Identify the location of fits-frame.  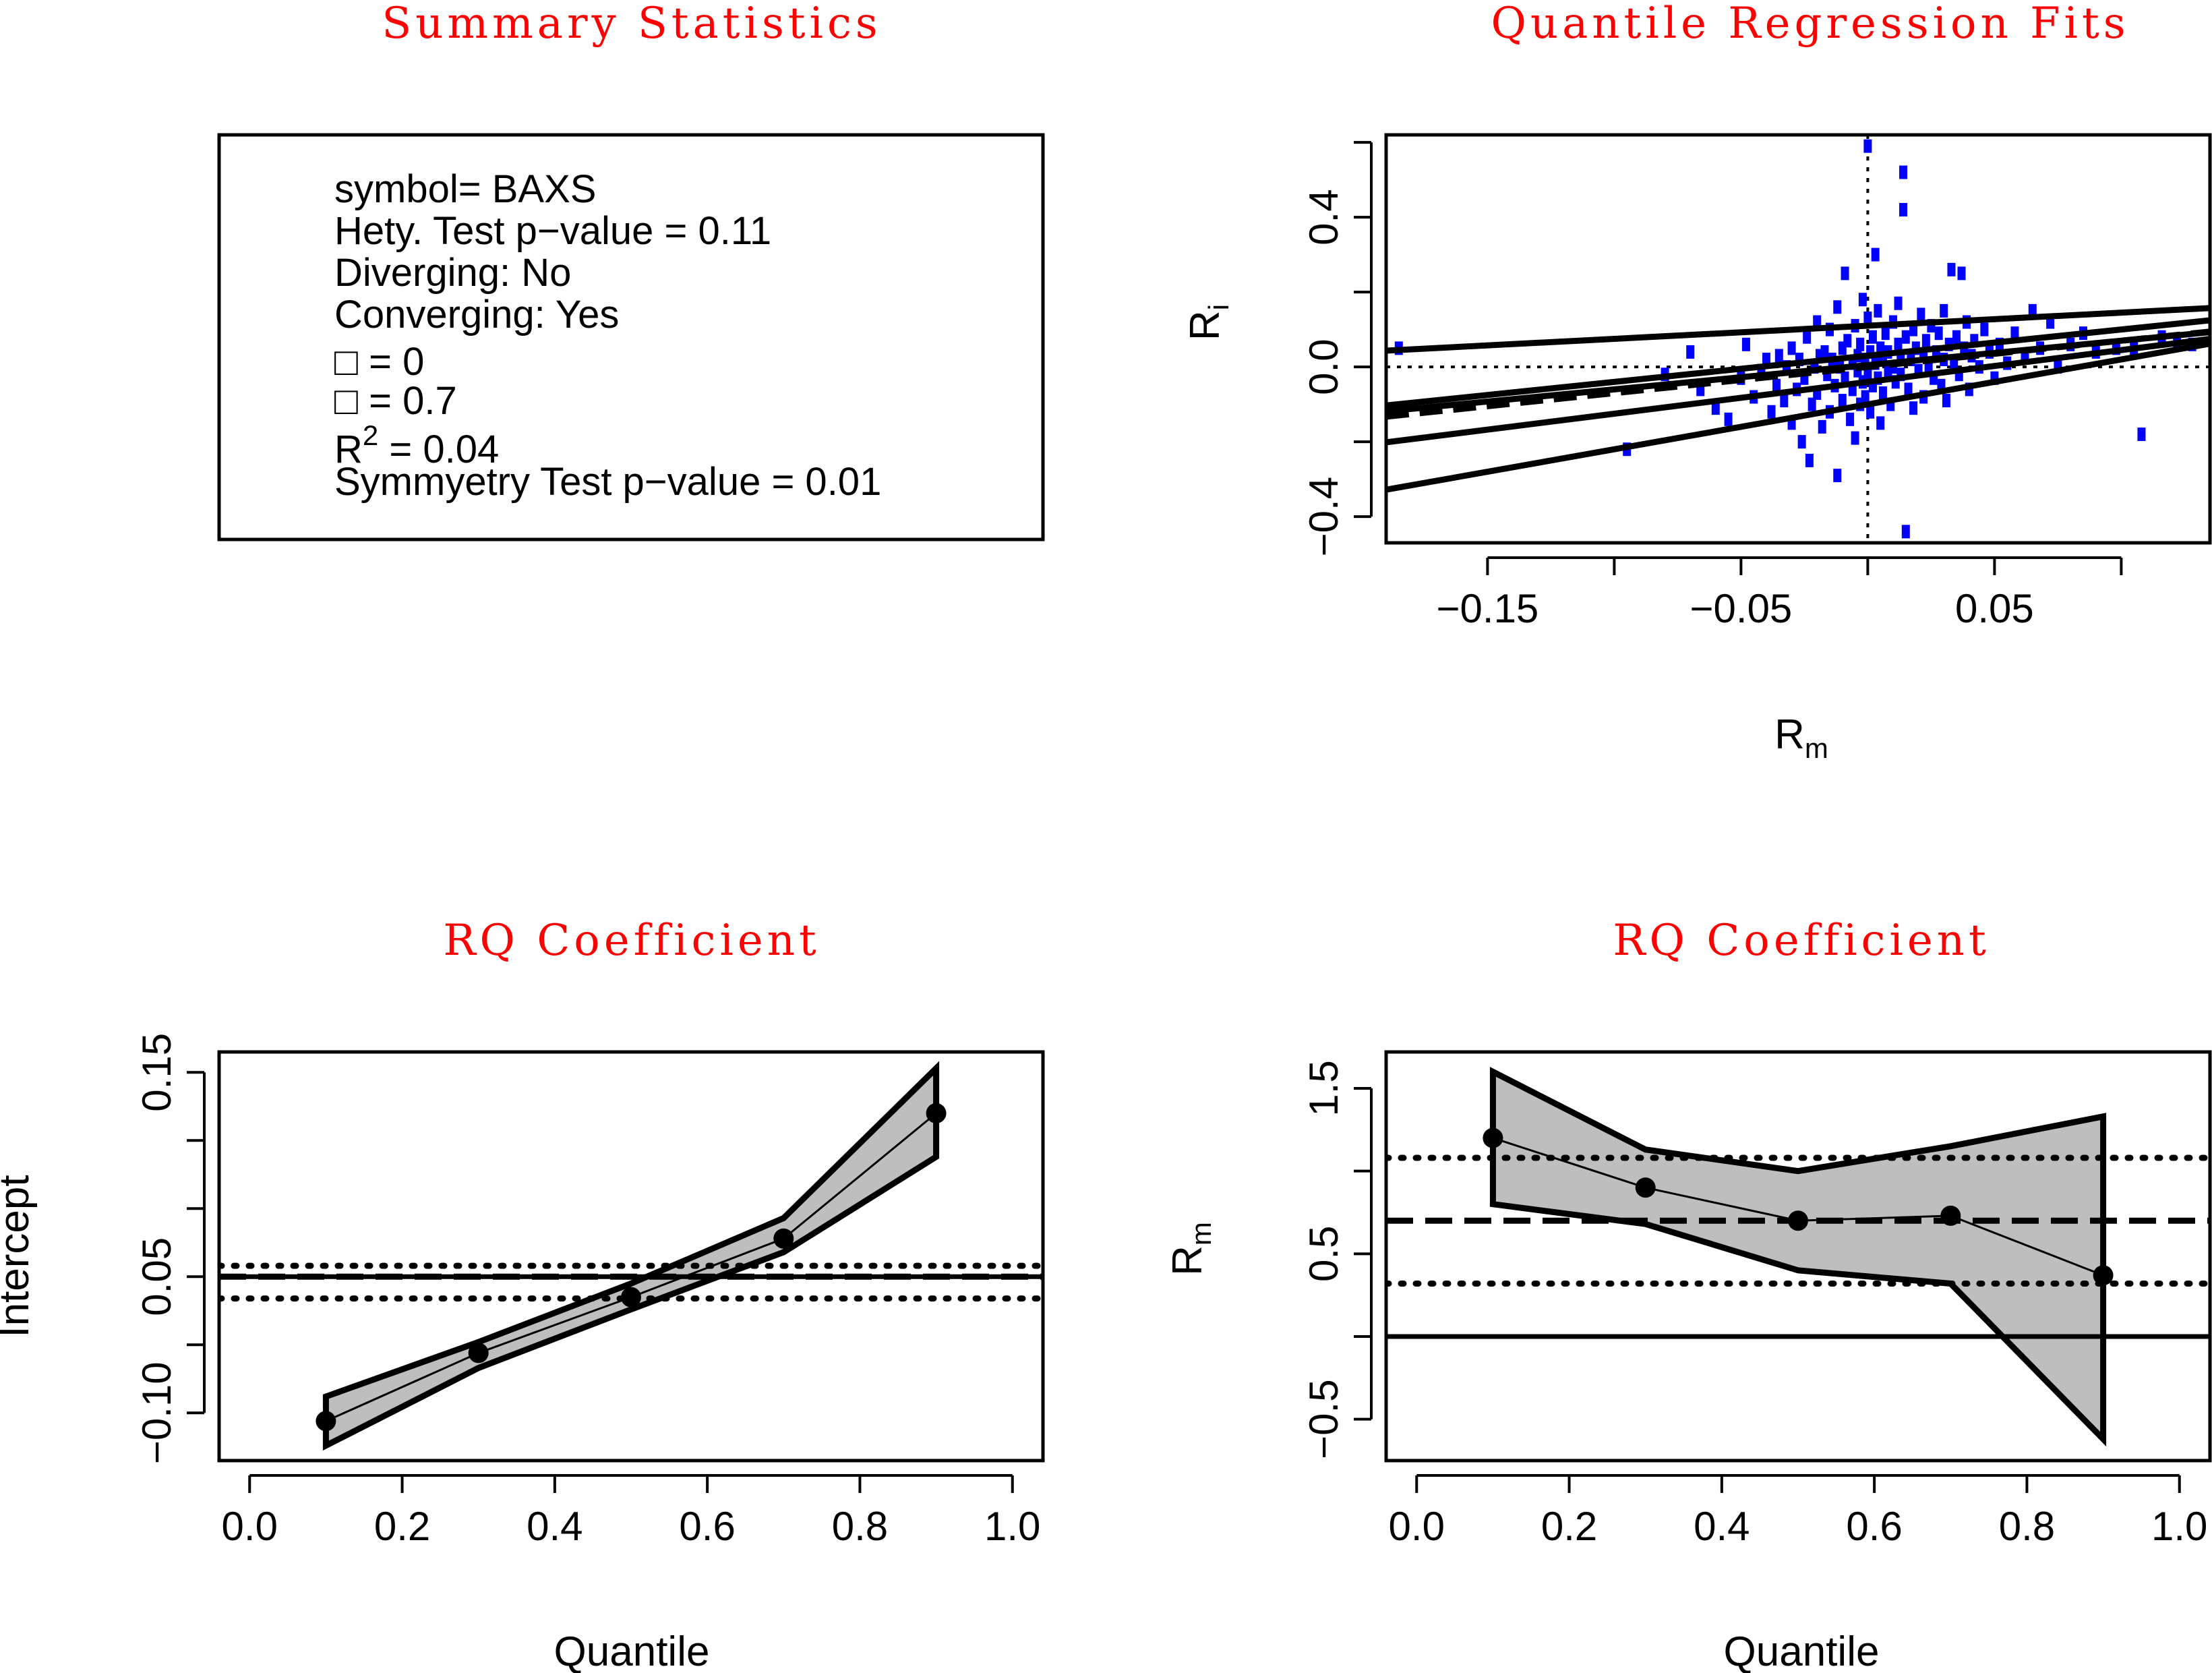
(1798, 339).